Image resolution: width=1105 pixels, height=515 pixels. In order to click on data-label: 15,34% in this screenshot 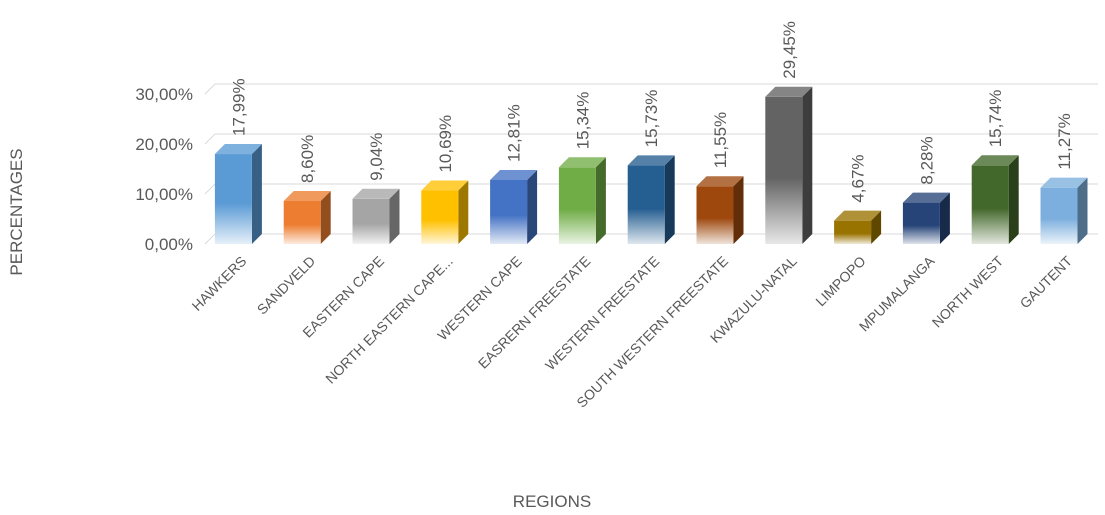, I will do `click(582, 121)`.